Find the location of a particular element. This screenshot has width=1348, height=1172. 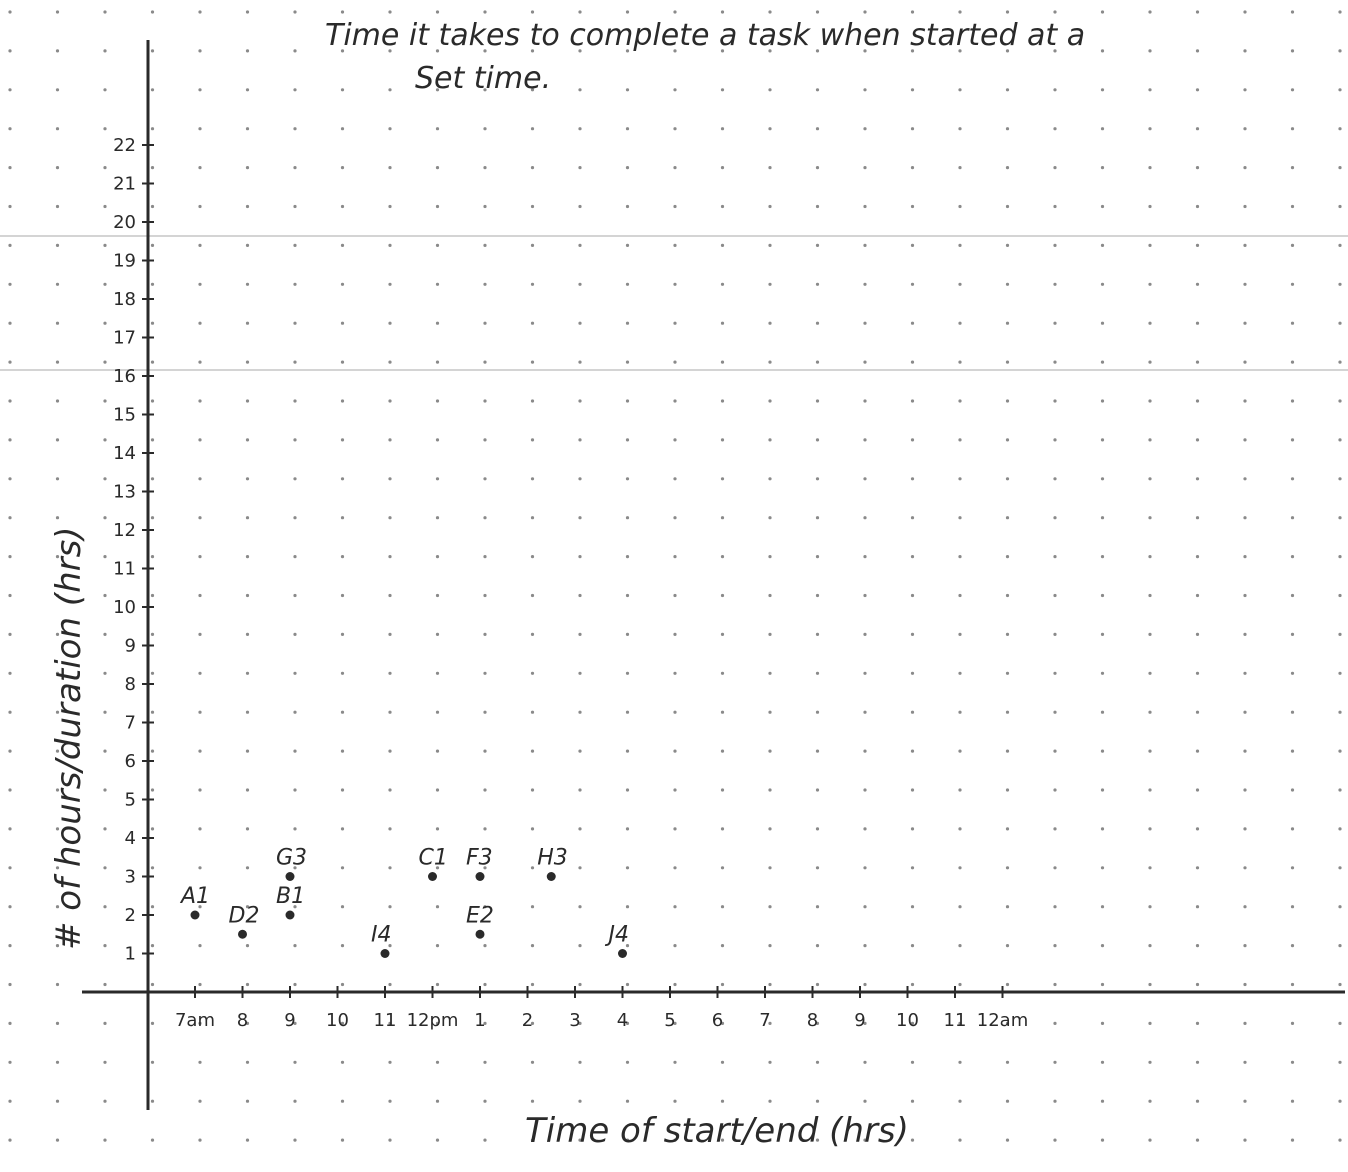

ruled-lines is located at coordinates (674, 303).